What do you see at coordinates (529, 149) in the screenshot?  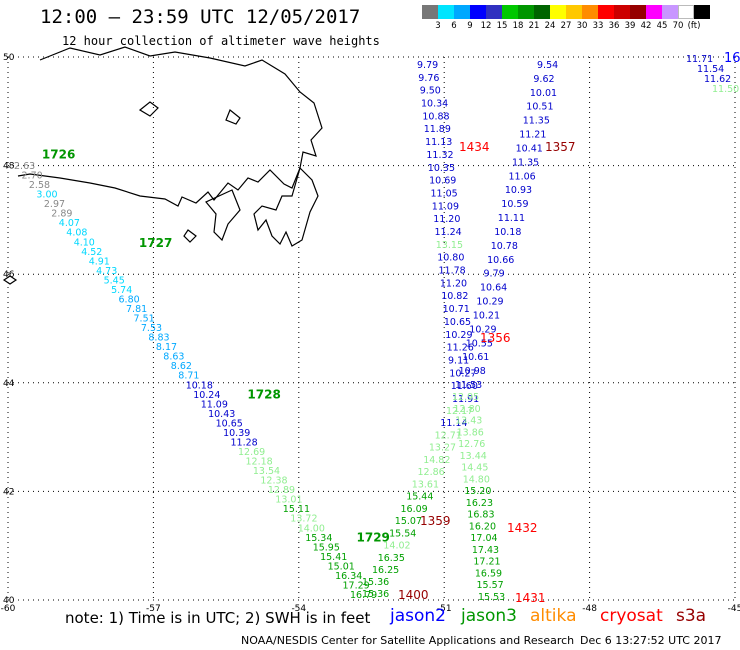 I see `swh-label-jason2: 10.41` at bounding box center [529, 149].